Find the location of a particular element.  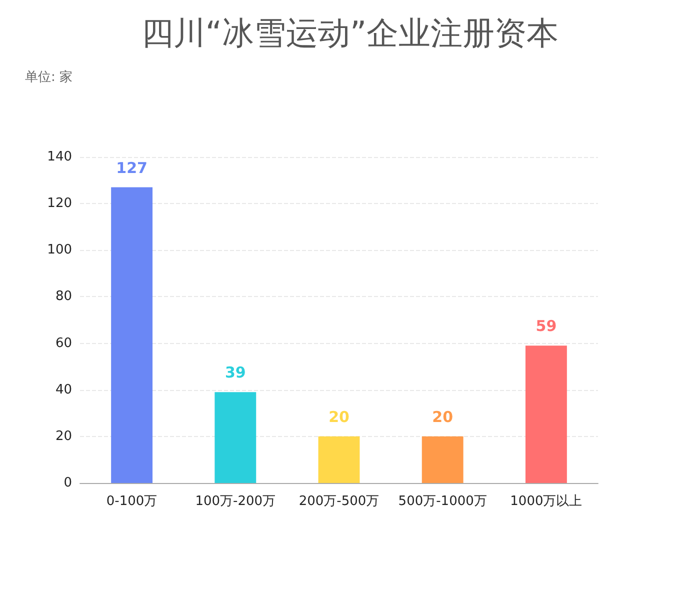

y-tick-label: 80 is located at coordinates (63, 296).